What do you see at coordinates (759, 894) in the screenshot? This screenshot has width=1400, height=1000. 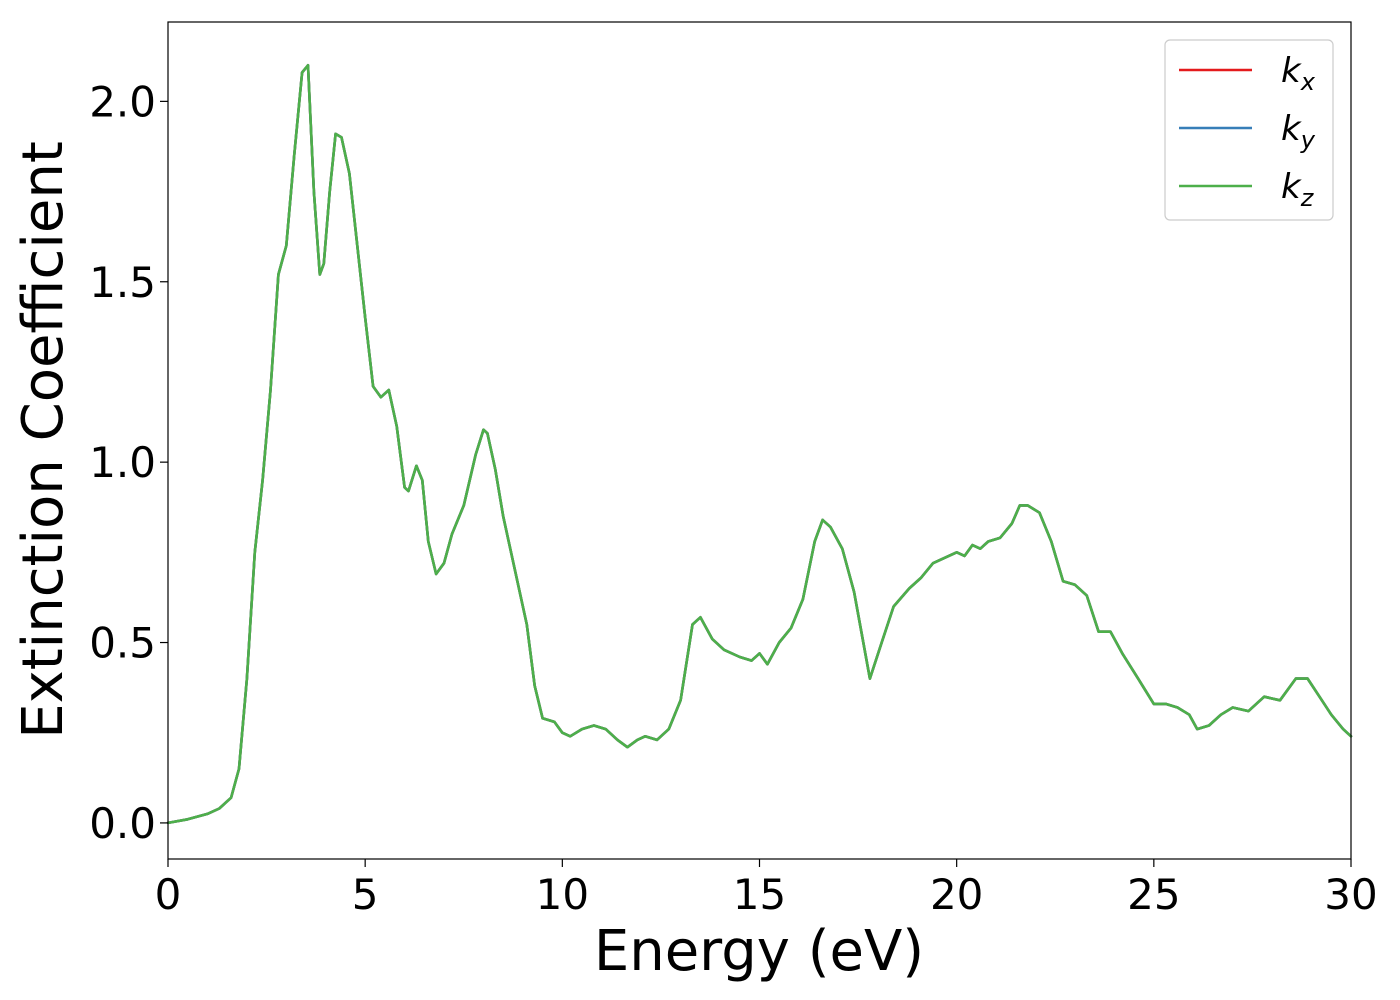 I see `x-tick-label: 15` at bounding box center [759, 894].